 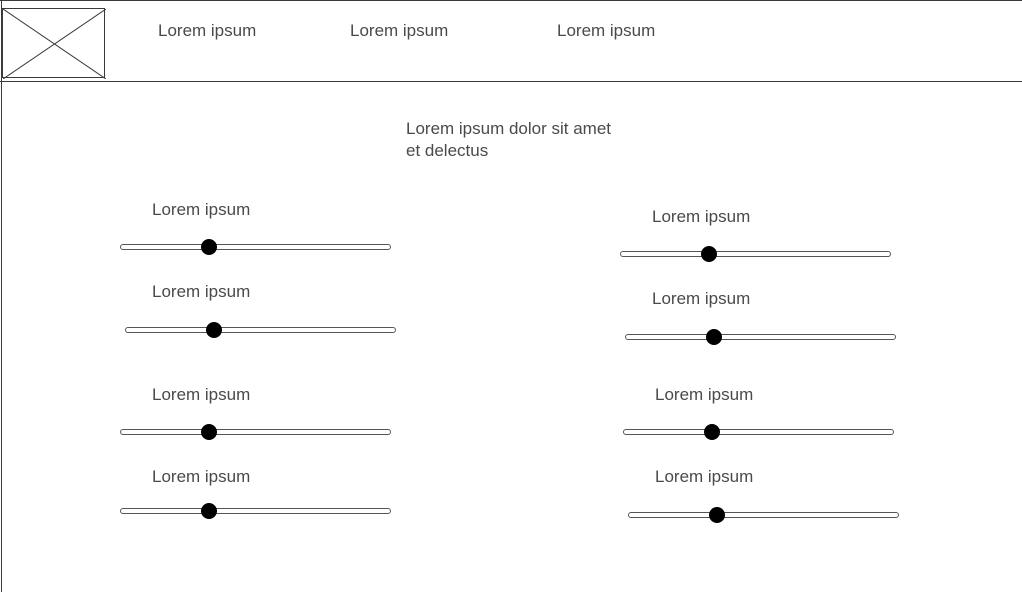 What do you see at coordinates (201, 209) in the screenshot?
I see `slider-label-1: Lorem ipsum` at bounding box center [201, 209].